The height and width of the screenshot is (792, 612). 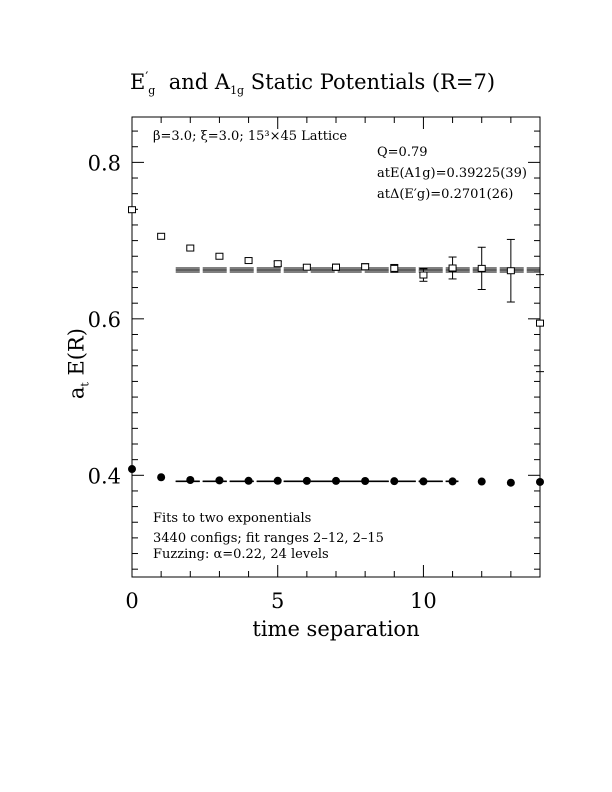 What do you see at coordinates (232, 518) in the screenshot?
I see `fits-annotation: Fits to two exponentials` at bounding box center [232, 518].